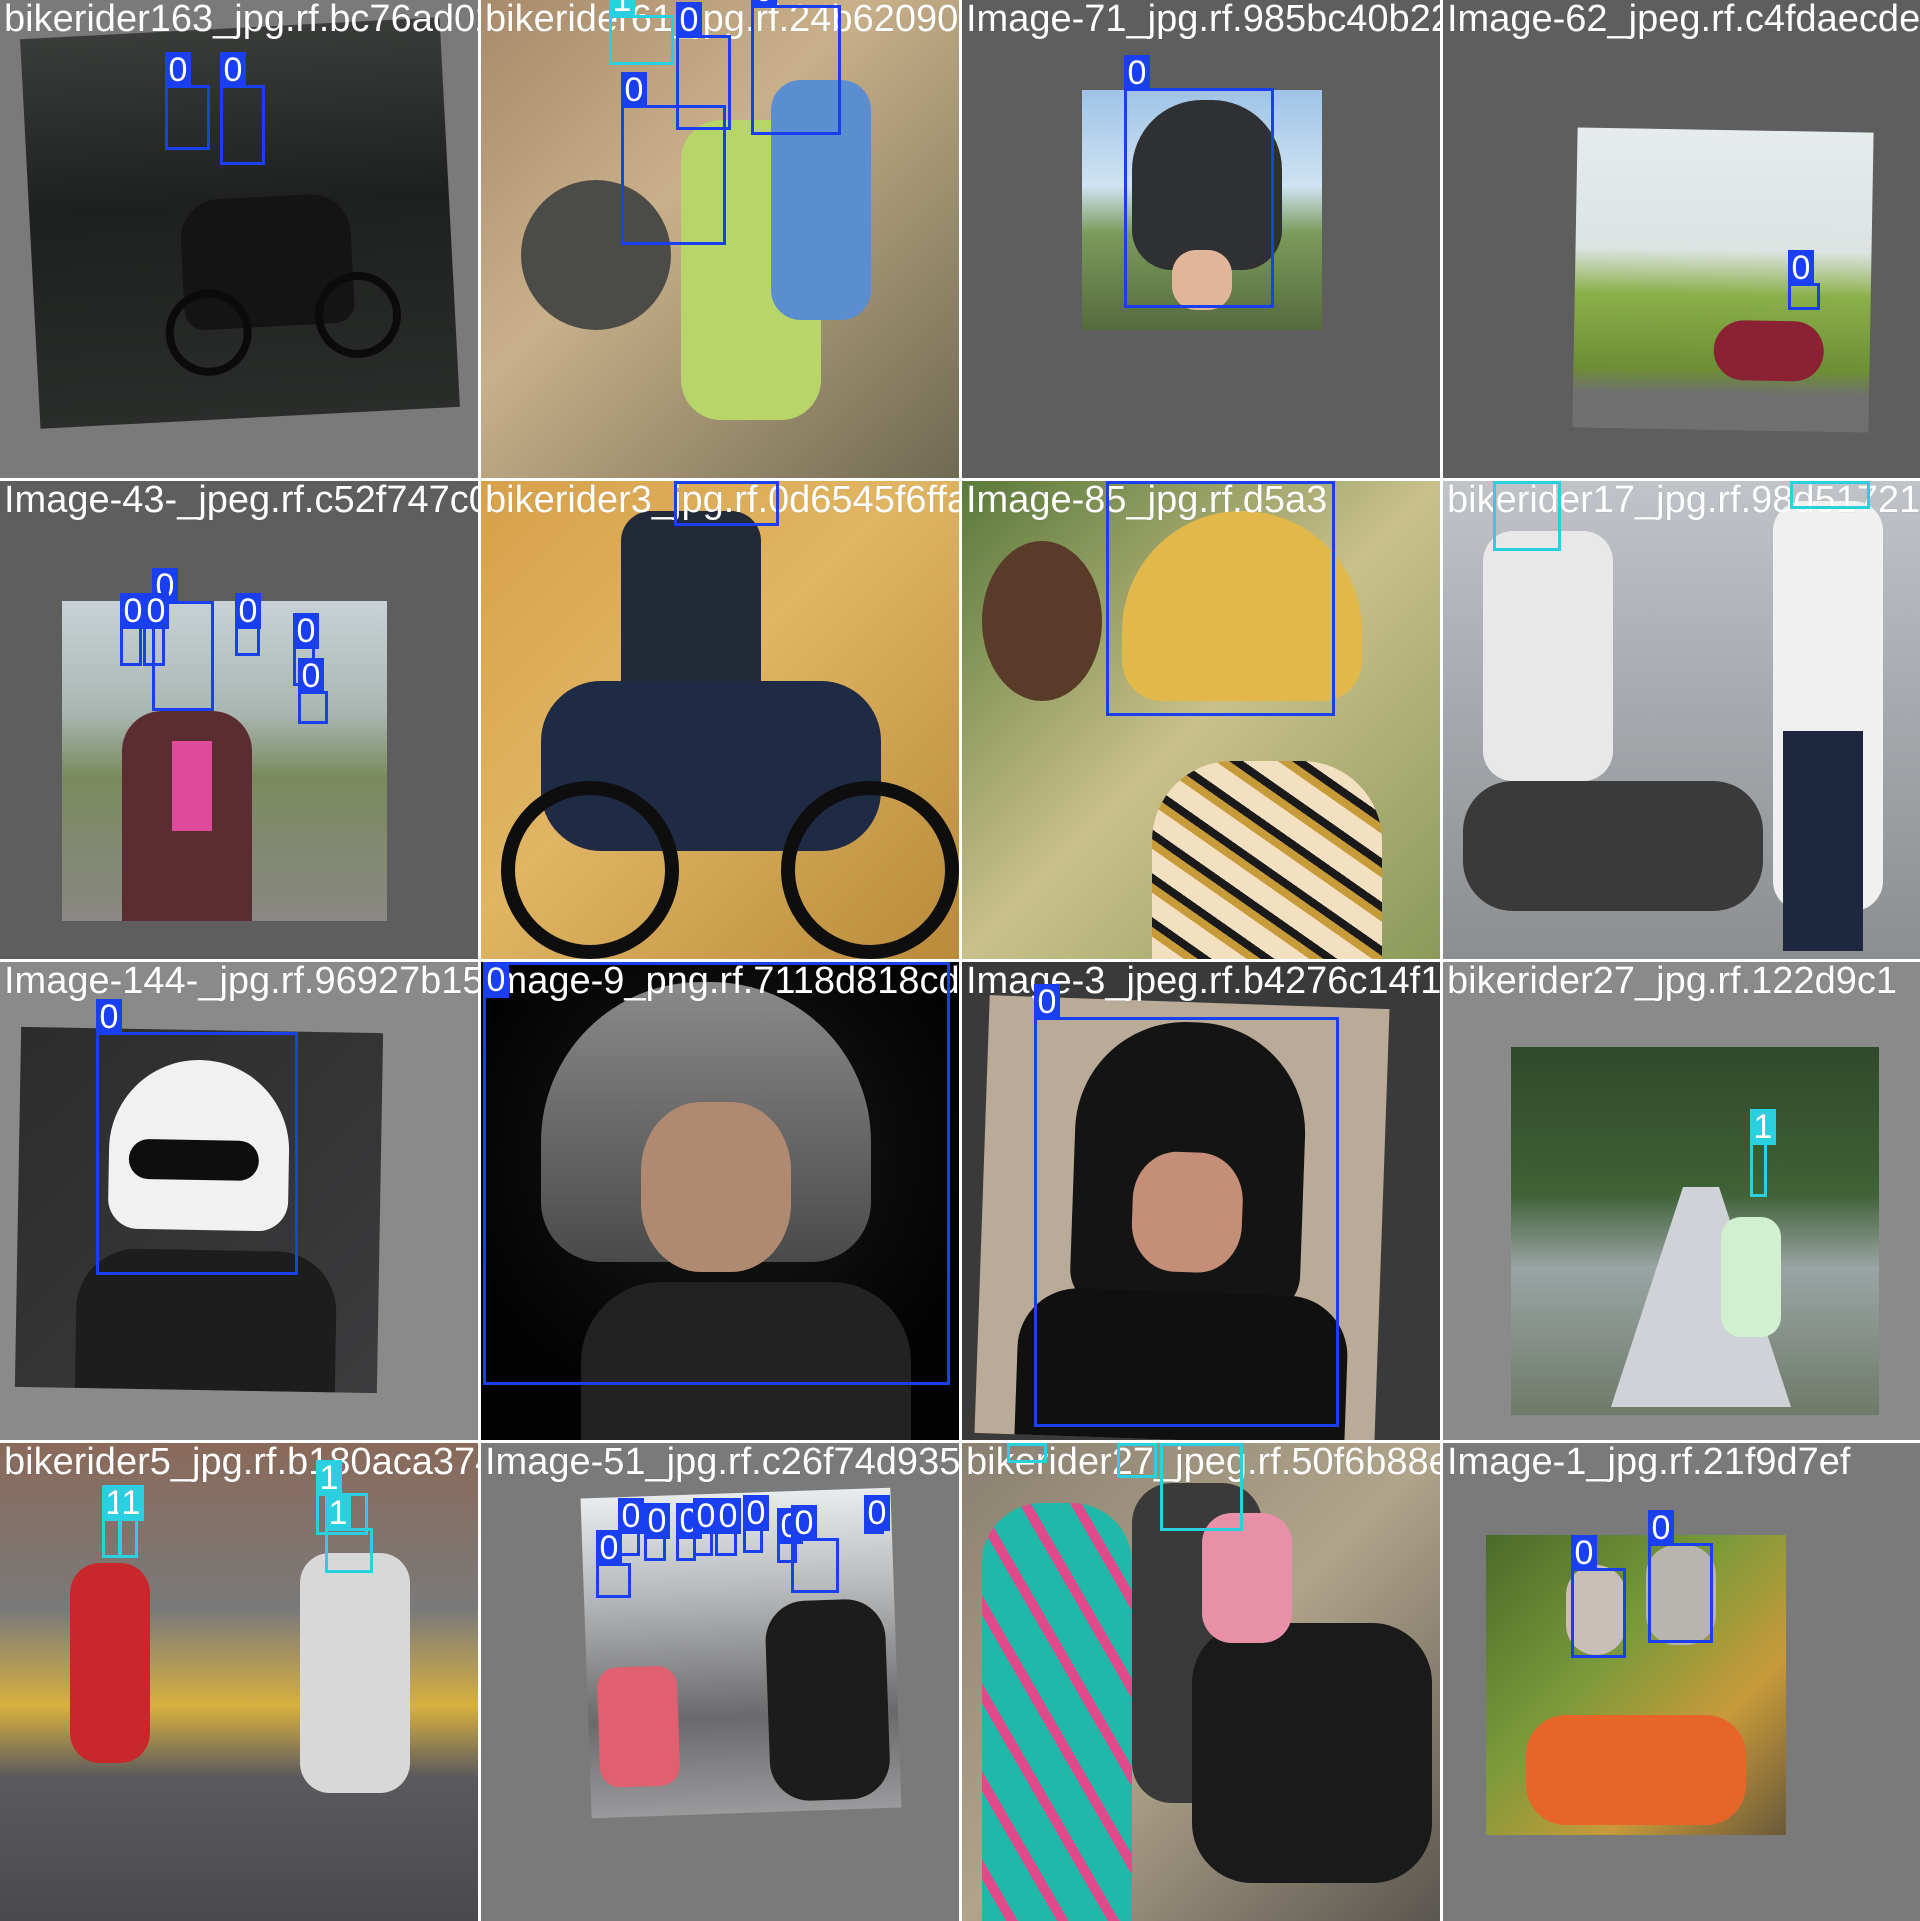  What do you see at coordinates (1203, 20) in the screenshot?
I see `tile-3-filename: Image-71_jpg.rf.985bc40b223af2f6d79ac7` at bounding box center [1203, 20].